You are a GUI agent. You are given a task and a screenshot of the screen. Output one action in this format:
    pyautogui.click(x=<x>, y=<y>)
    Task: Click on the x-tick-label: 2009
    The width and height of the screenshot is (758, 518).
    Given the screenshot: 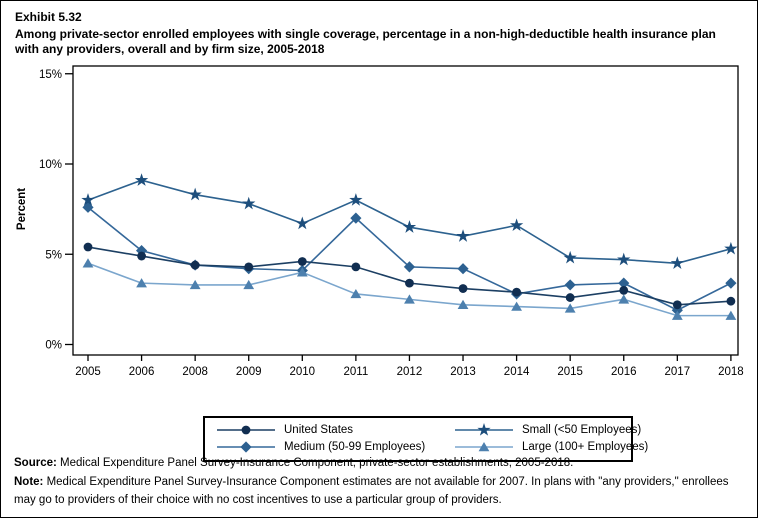 What is the action you would take?
    pyautogui.click(x=249, y=372)
    